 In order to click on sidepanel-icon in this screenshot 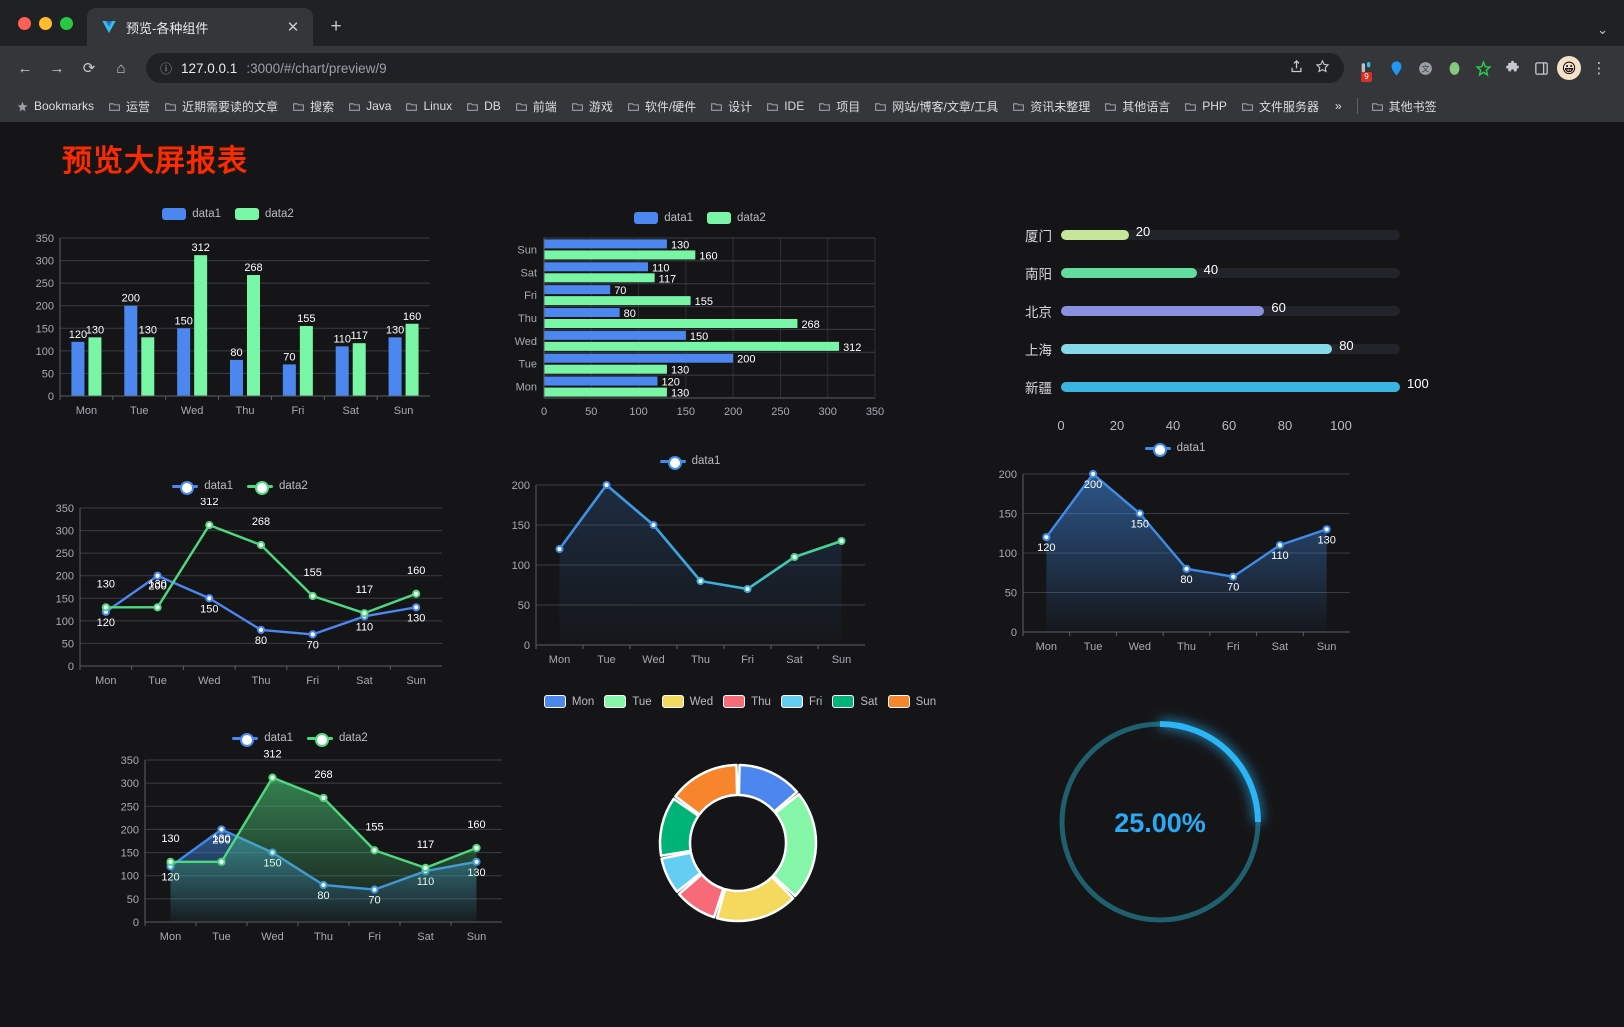, I will do `click(1541, 68)`.